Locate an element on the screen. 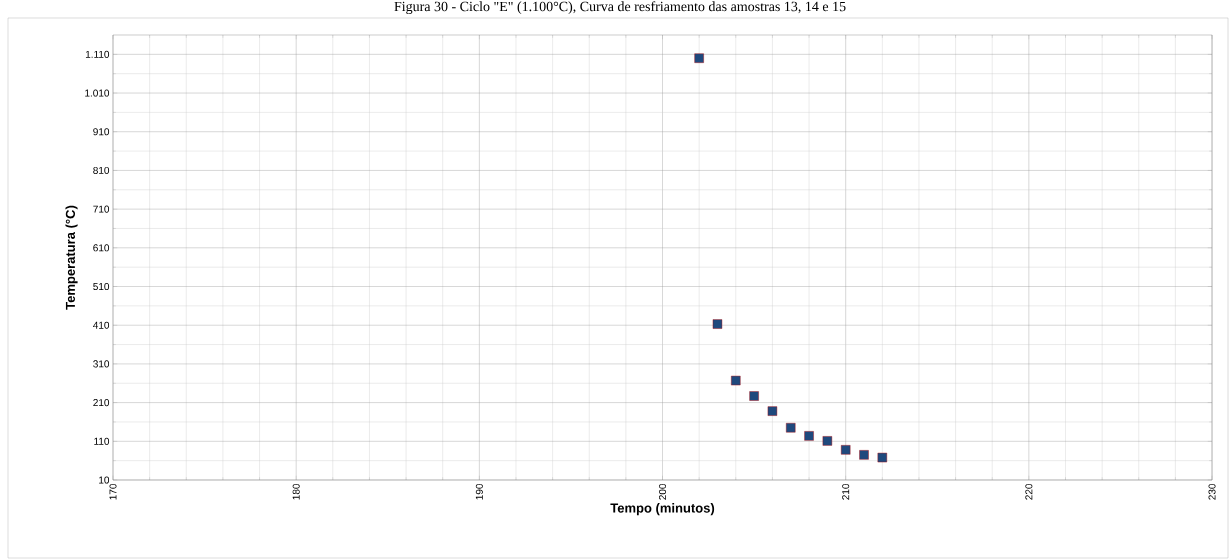 This screenshot has width=1231, height=560. x-tick-label: 170 is located at coordinates (113, 491).